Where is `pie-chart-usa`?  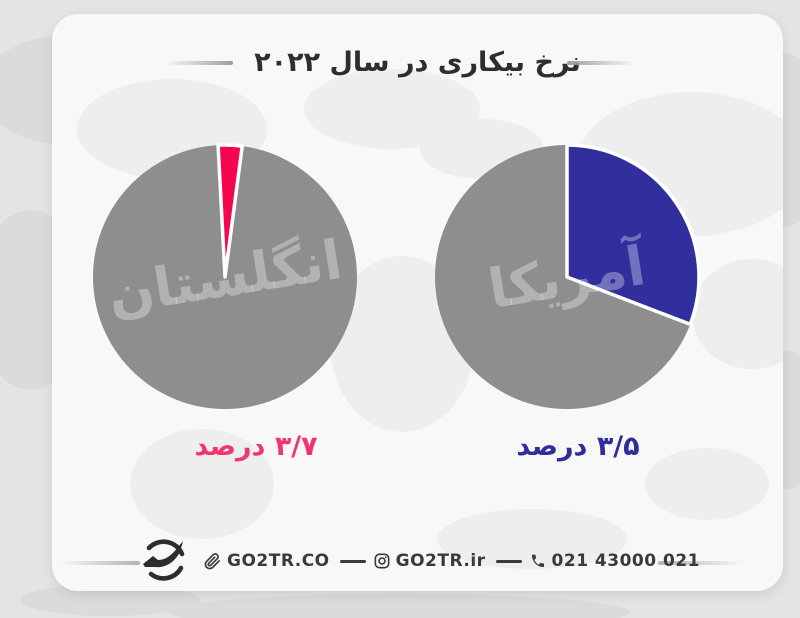
pie-chart-usa is located at coordinates (568, 276).